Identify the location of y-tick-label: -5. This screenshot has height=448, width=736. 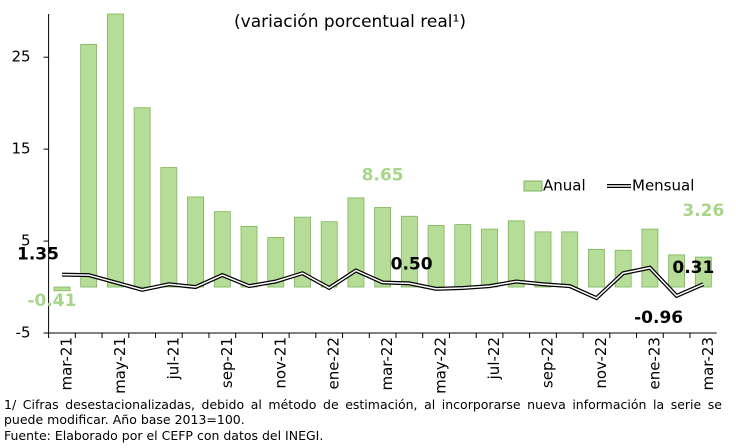
(23, 333).